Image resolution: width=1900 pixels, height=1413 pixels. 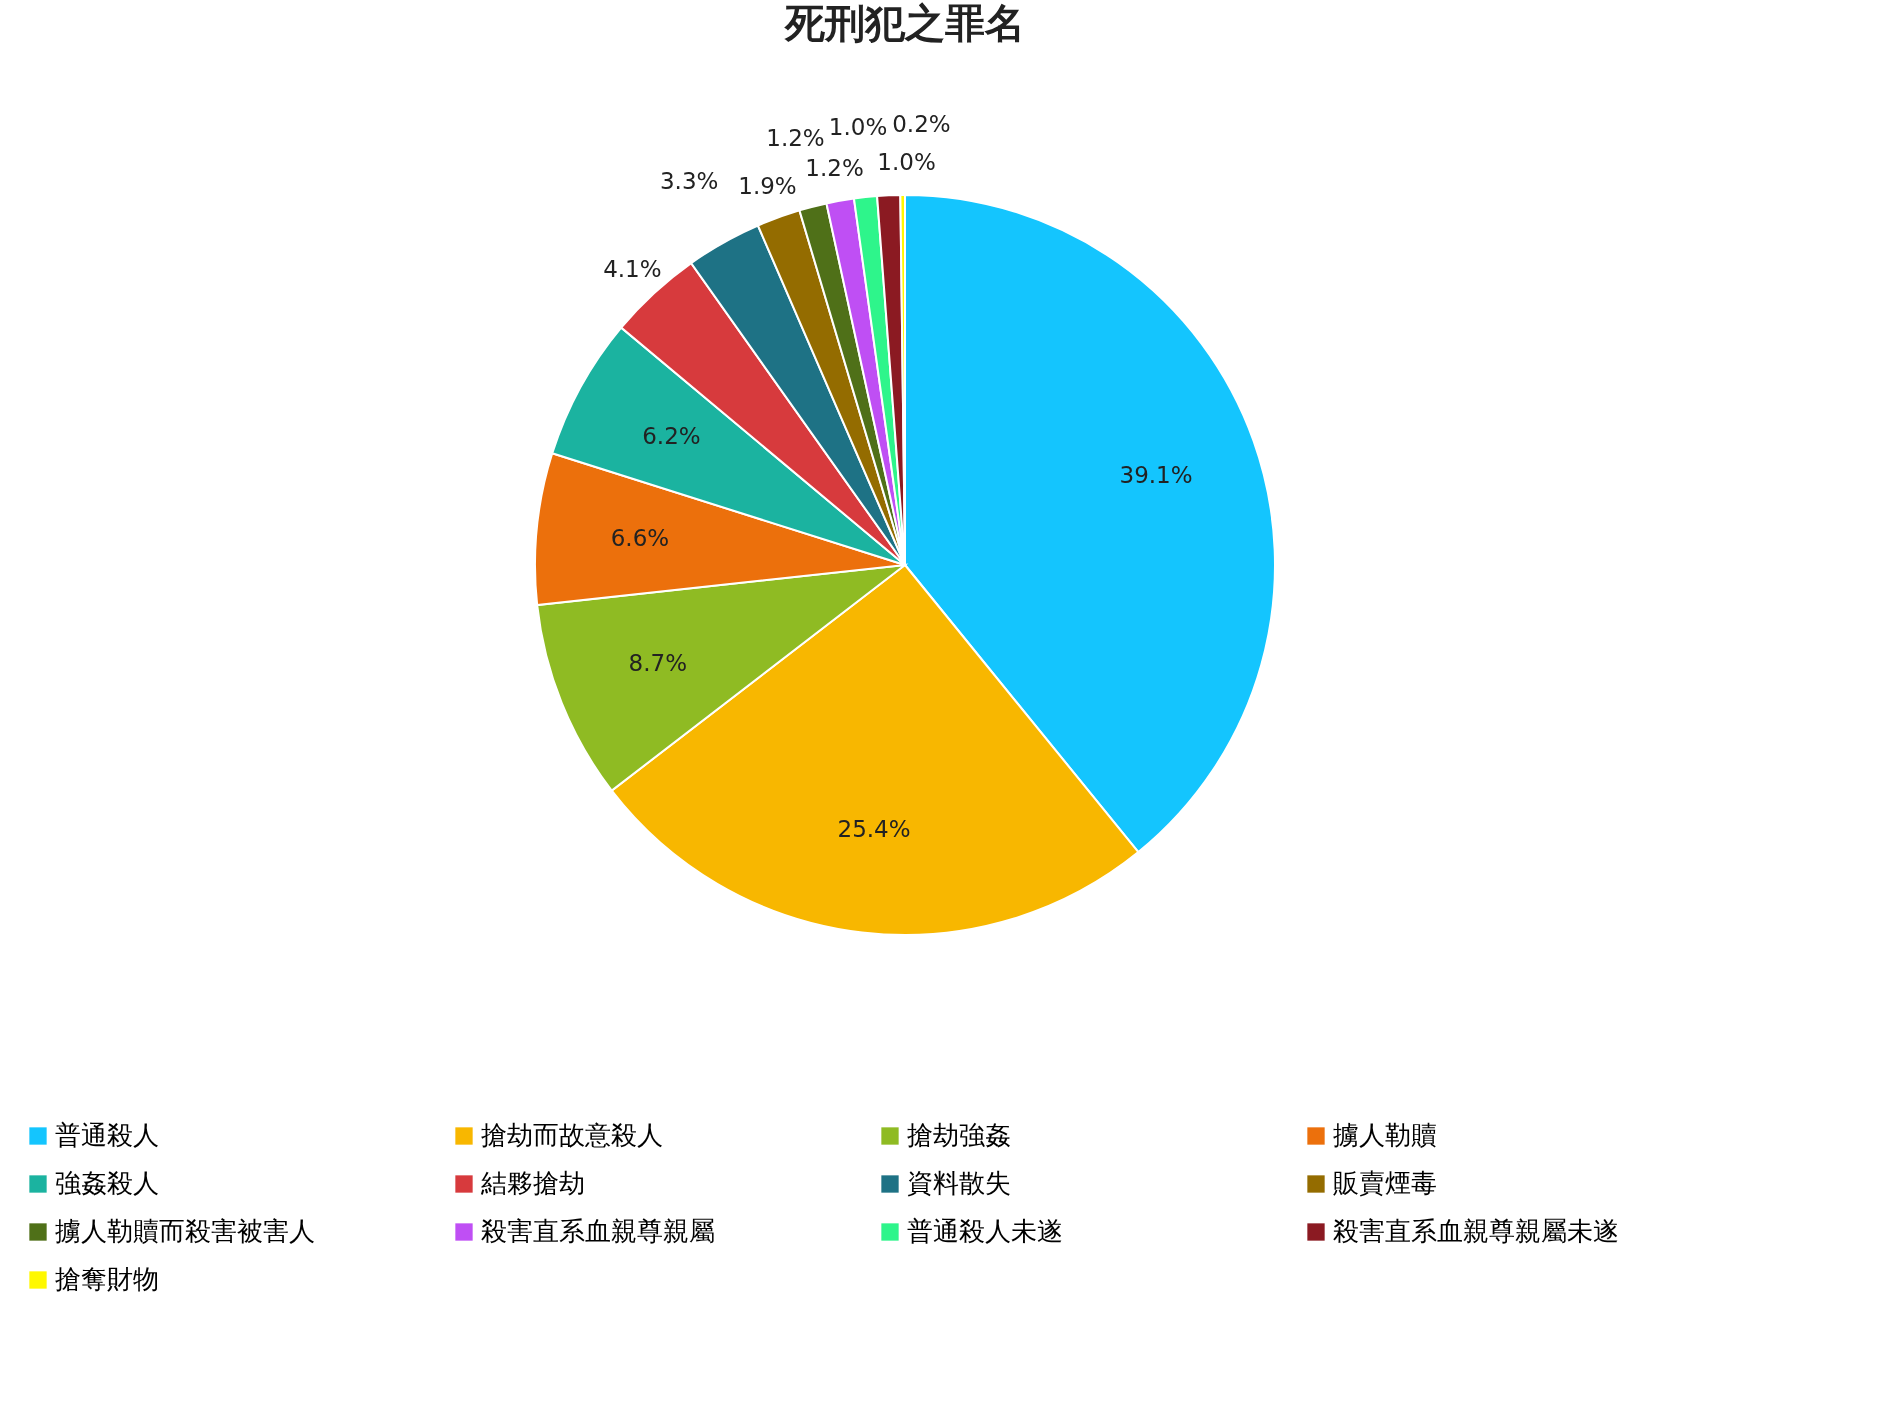 I want to click on chart-title: 死刑犯之罪名, so click(x=904, y=23).